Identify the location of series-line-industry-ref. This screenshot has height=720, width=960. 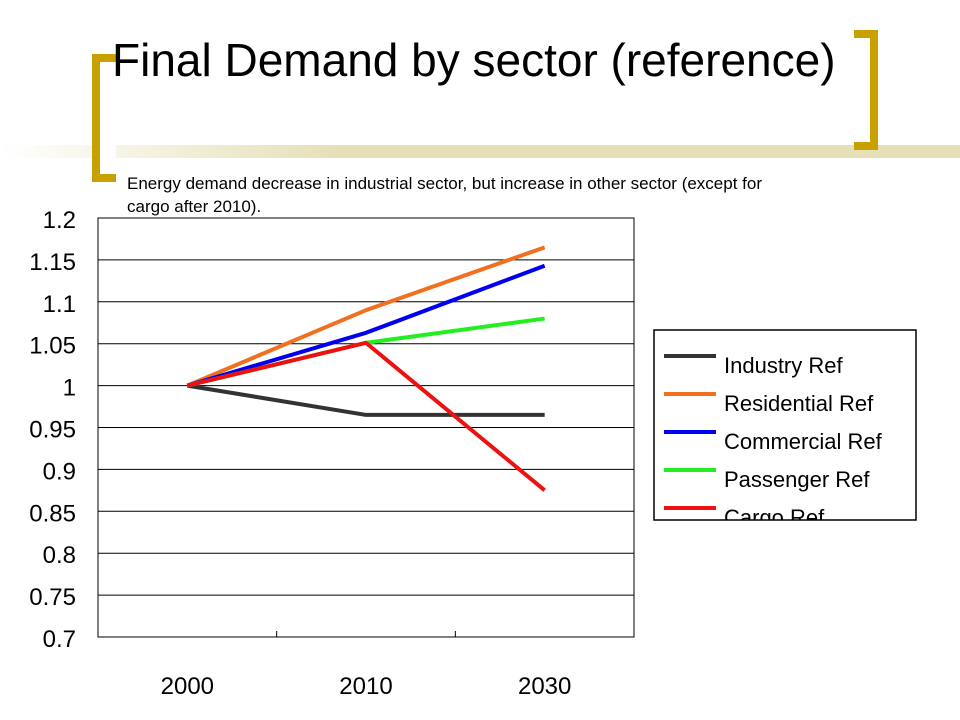
(366, 400).